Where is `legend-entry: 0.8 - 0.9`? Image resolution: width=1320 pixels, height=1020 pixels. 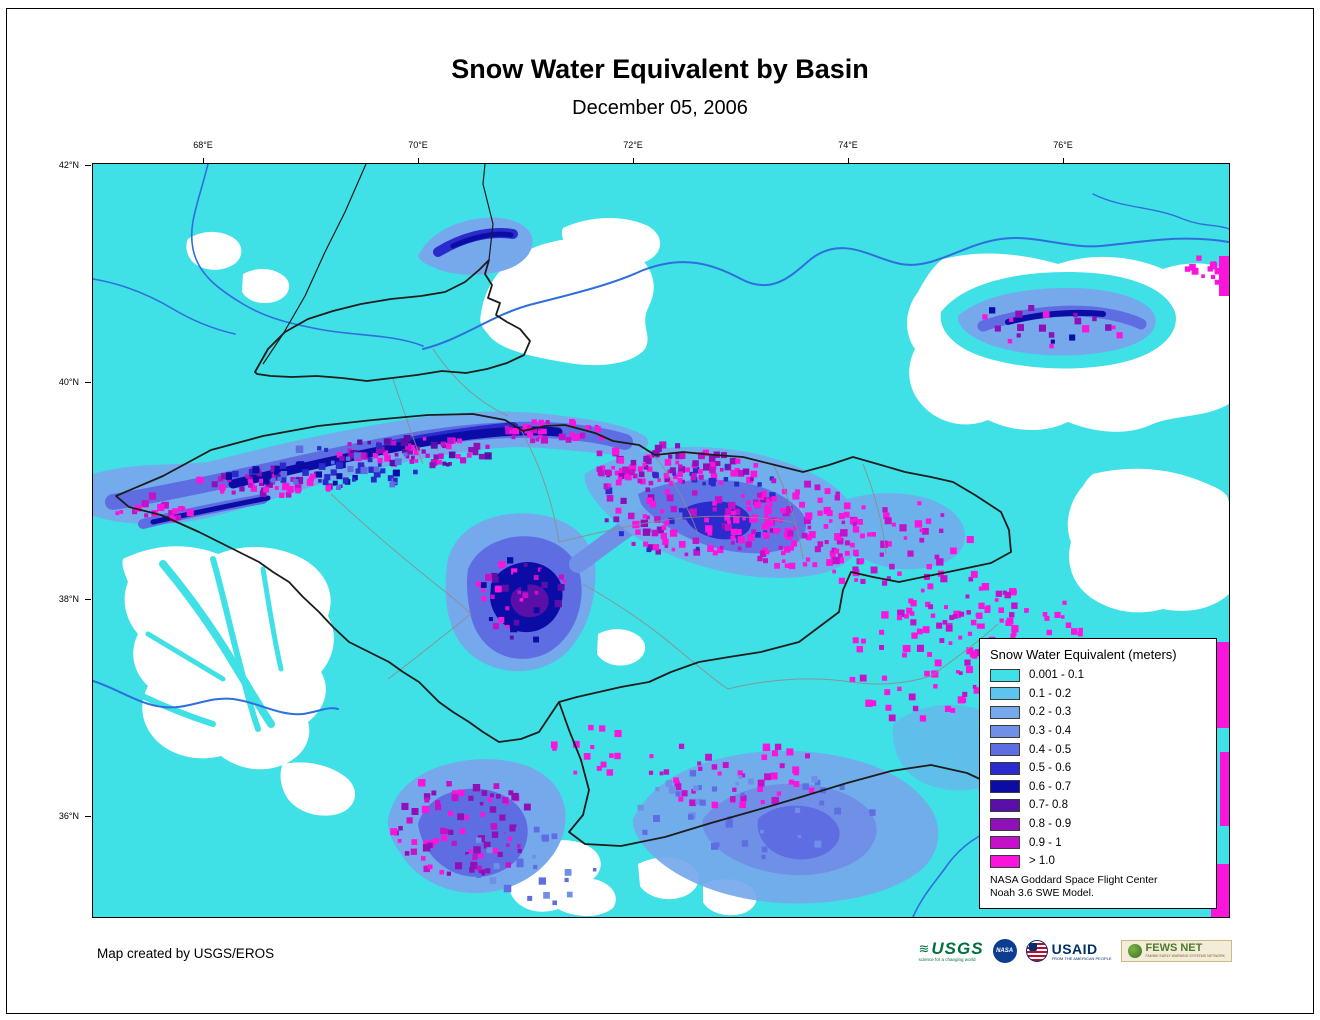 legend-entry: 0.8 - 0.9 is located at coordinates (1098, 824).